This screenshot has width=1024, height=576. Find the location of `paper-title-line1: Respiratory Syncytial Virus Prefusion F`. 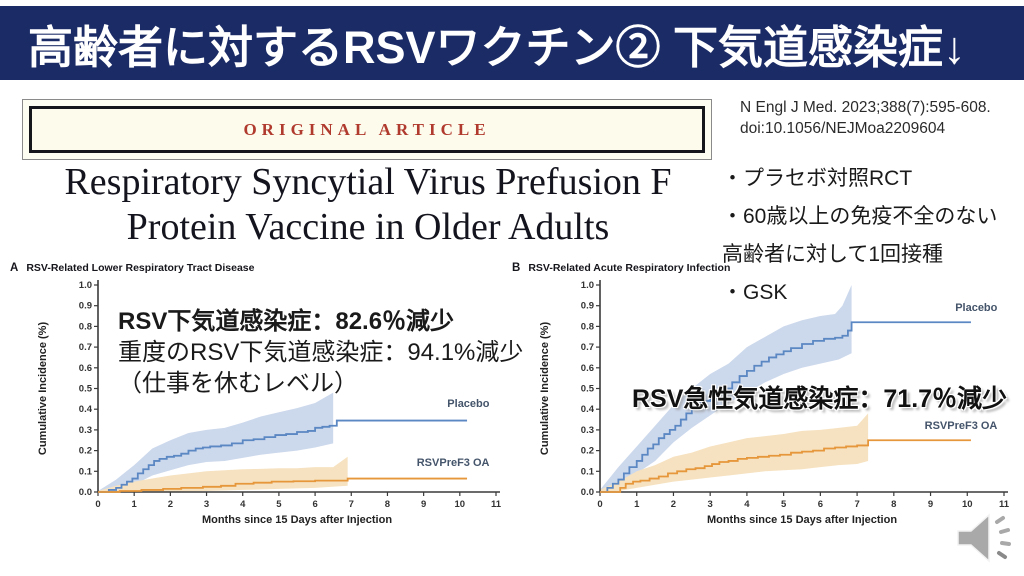

paper-title-line1: Respiratory Syncytial Virus Prefusion F is located at coordinates (368, 182).